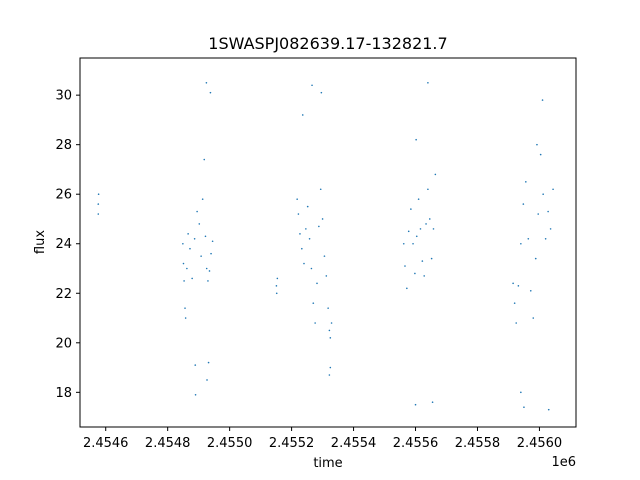  Describe the element at coordinates (540, 443) in the screenshot. I see `x-tick-label: 2.4560` at that location.